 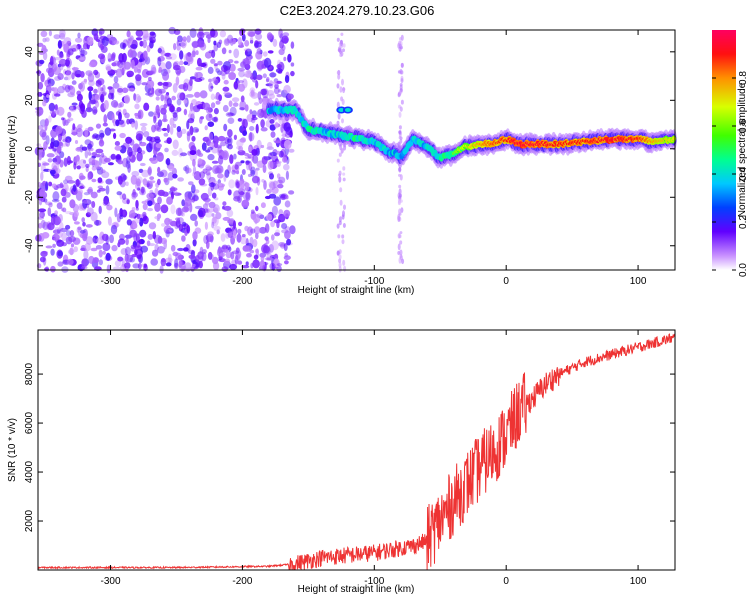 What do you see at coordinates (506, 581) in the screenshot?
I see `snr-x-tick-label: 0` at bounding box center [506, 581].